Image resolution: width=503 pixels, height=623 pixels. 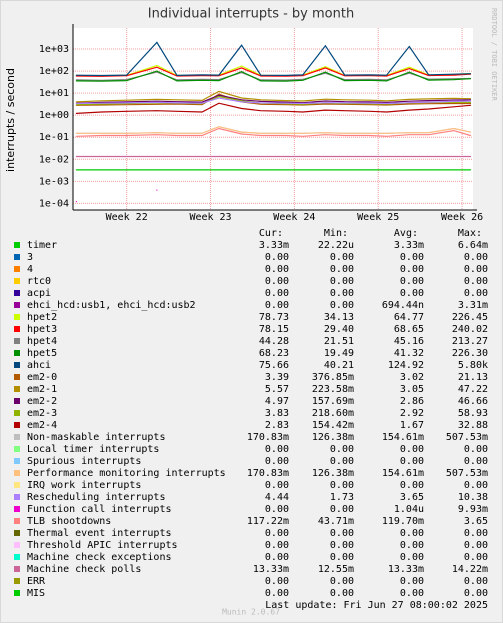 What do you see at coordinates (467, 437) in the screenshot?
I see `legend-value: 507.53m` at bounding box center [467, 437].